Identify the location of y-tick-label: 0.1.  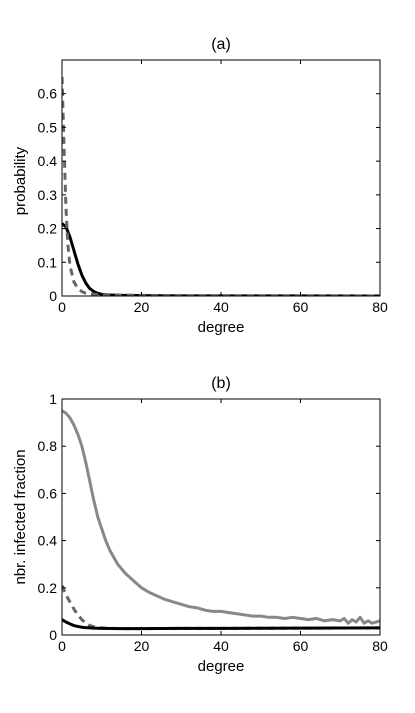
(48, 262).